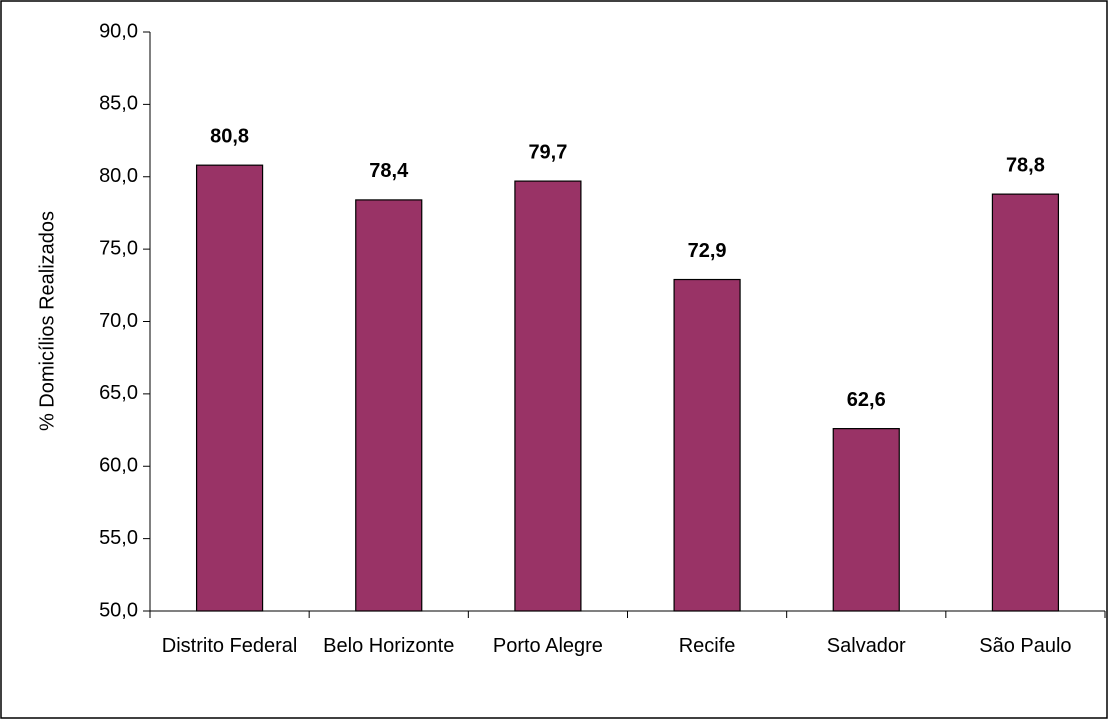 This screenshot has height=720, width=1109. What do you see at coordinates (118, 176) in the screenshot?
I see `y-tick-label: 80,0` at bounding box center [118, 176].